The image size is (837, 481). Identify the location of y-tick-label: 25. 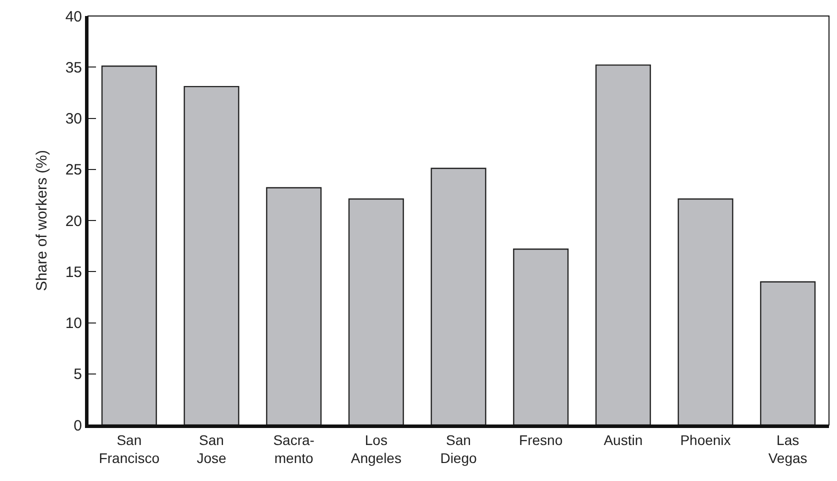
(73, 170).